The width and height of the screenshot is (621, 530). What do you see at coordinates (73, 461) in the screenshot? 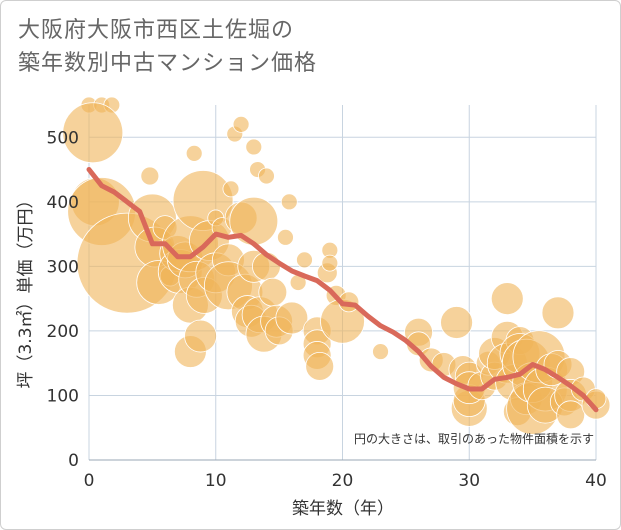
I see `y-tick-label: 0` at bounding box center [73, 461].